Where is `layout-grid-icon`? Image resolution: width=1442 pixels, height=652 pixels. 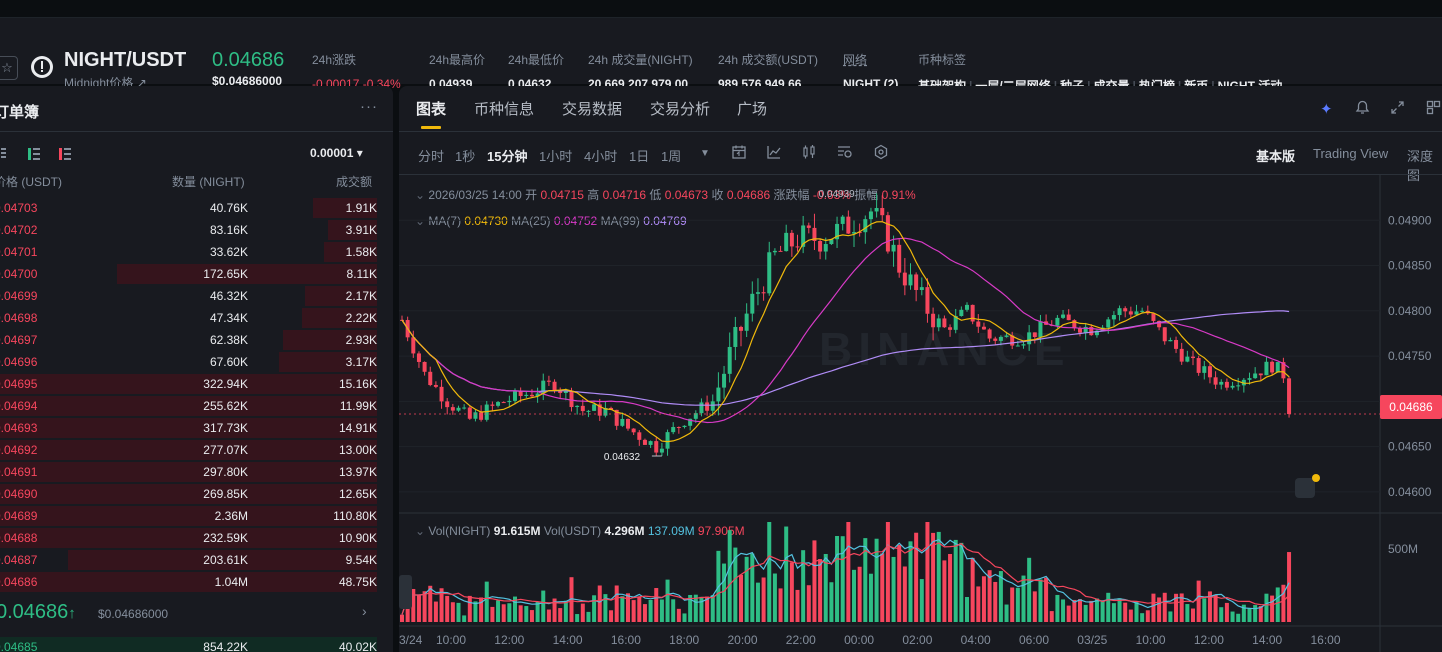 layout-grid-icon is located at coordinates (1433, 109).